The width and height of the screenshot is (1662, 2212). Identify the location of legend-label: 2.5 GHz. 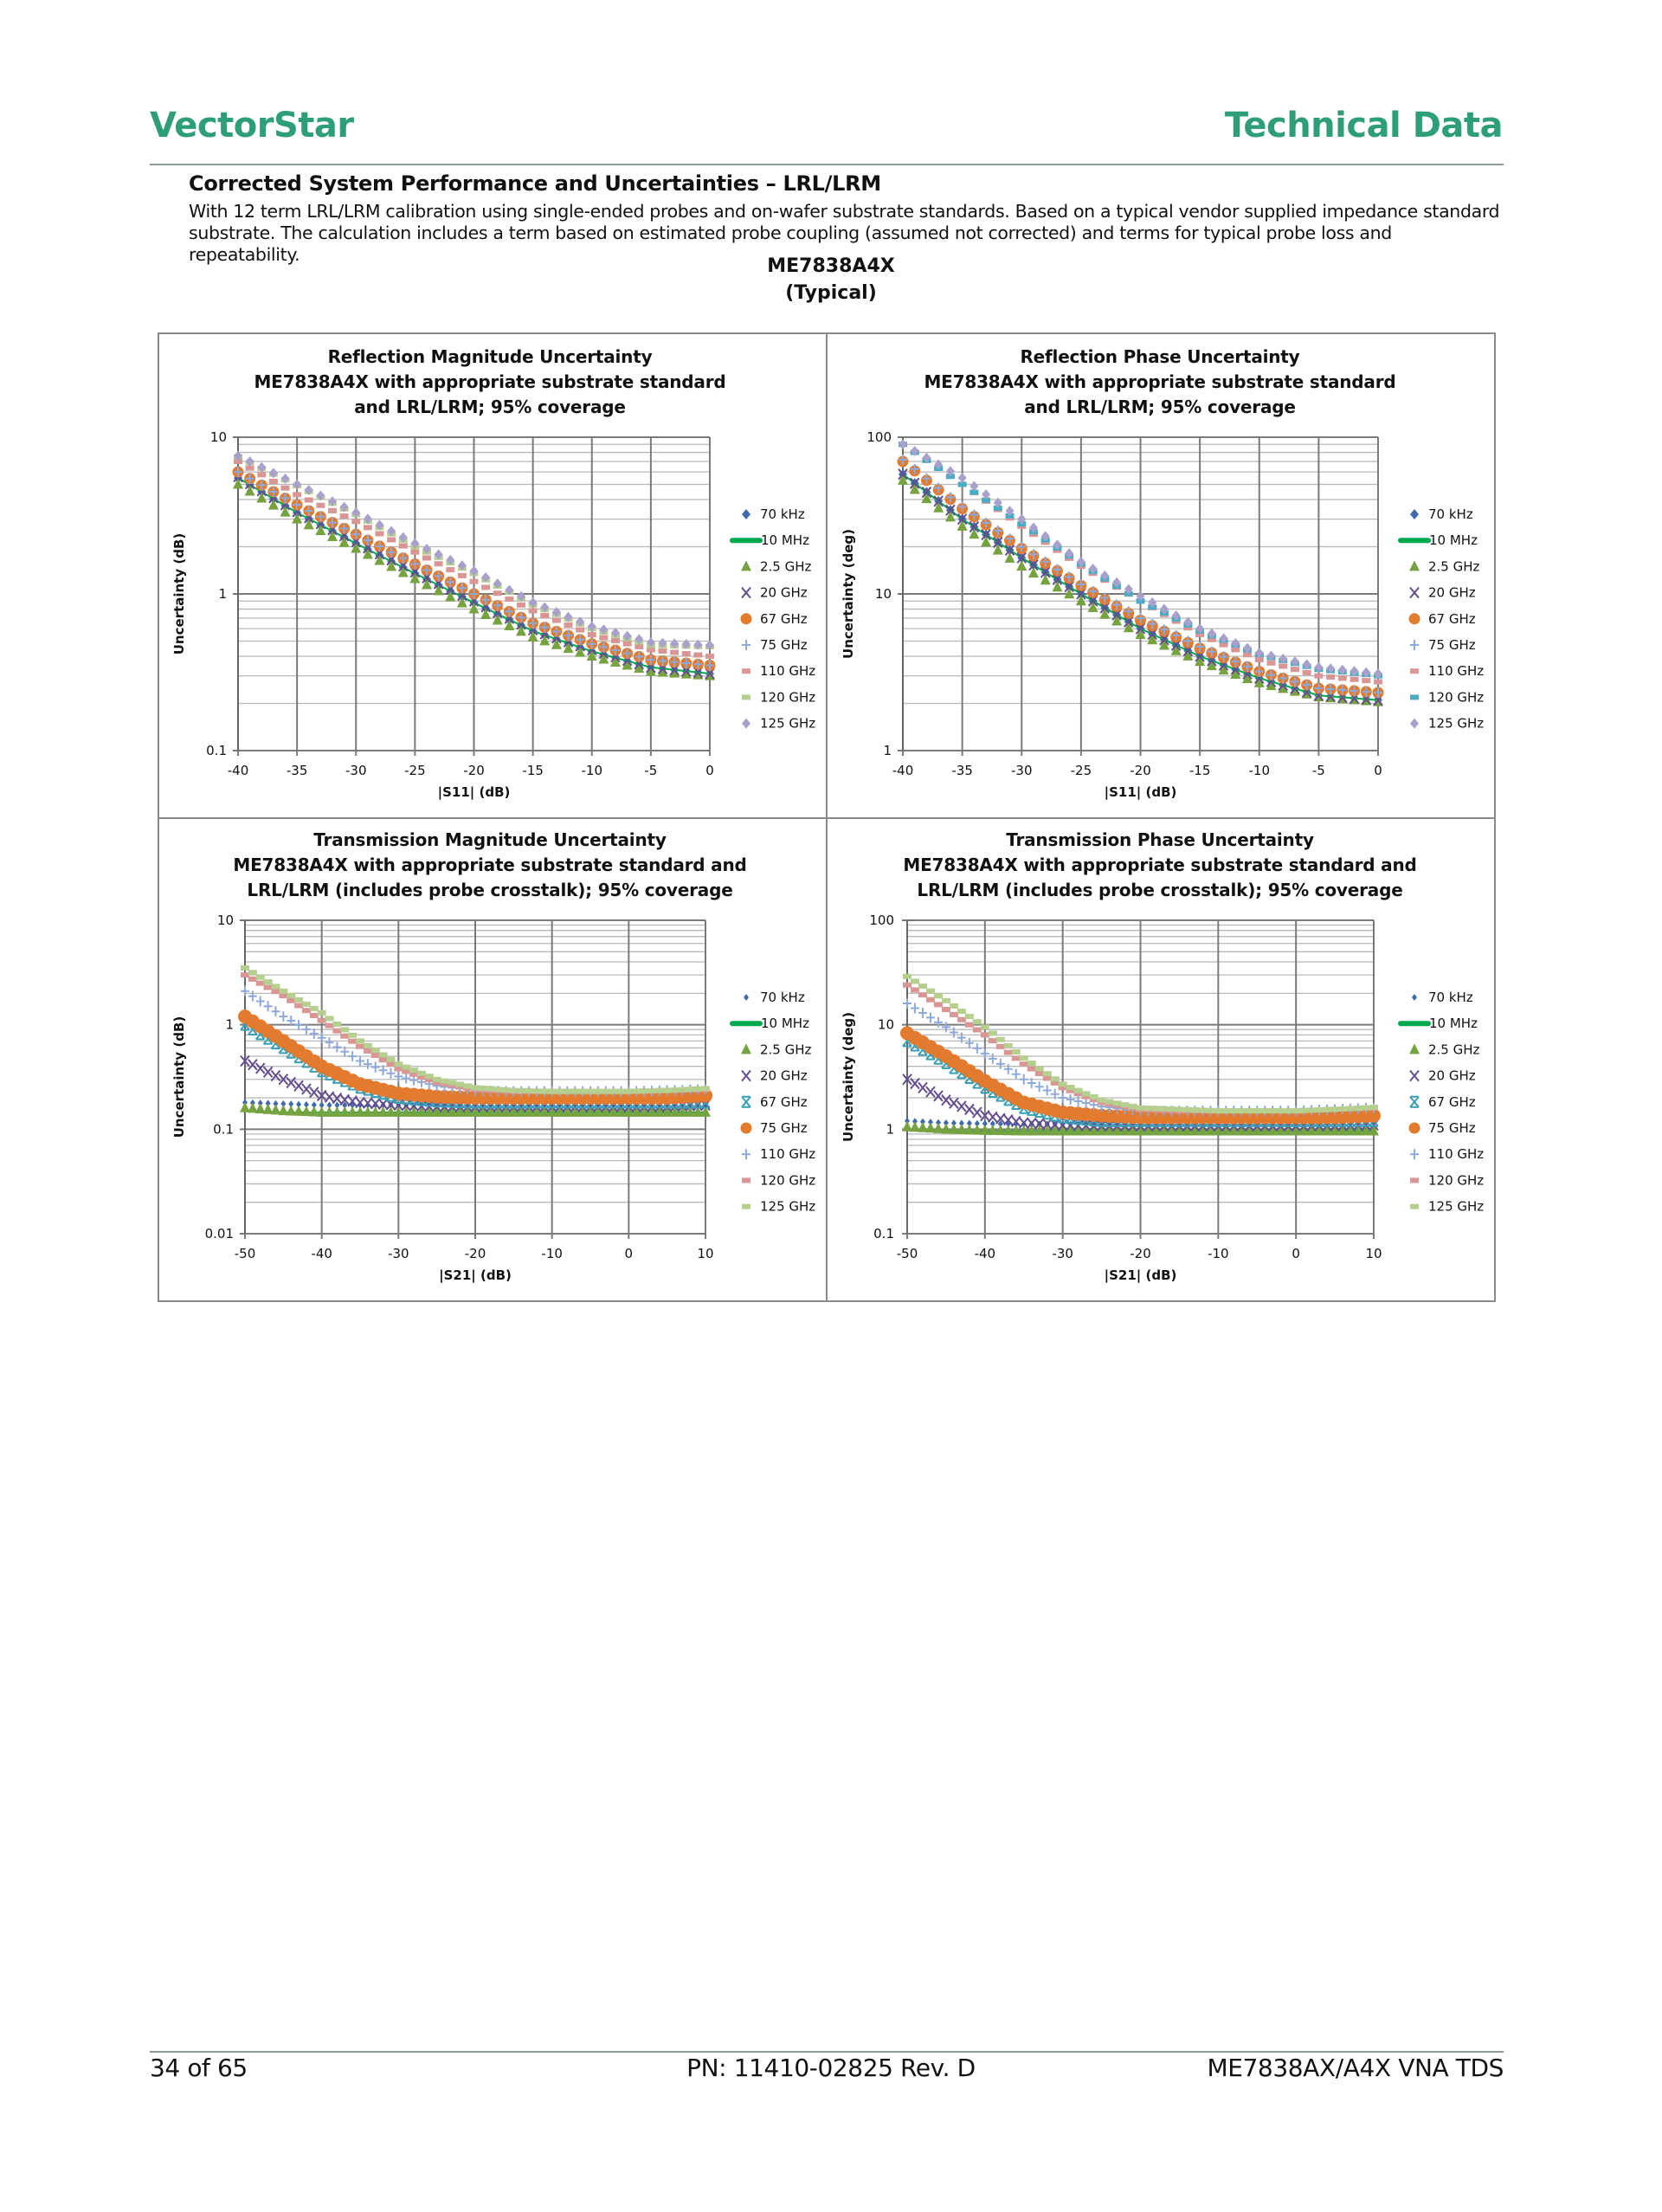
(1454, 1049).